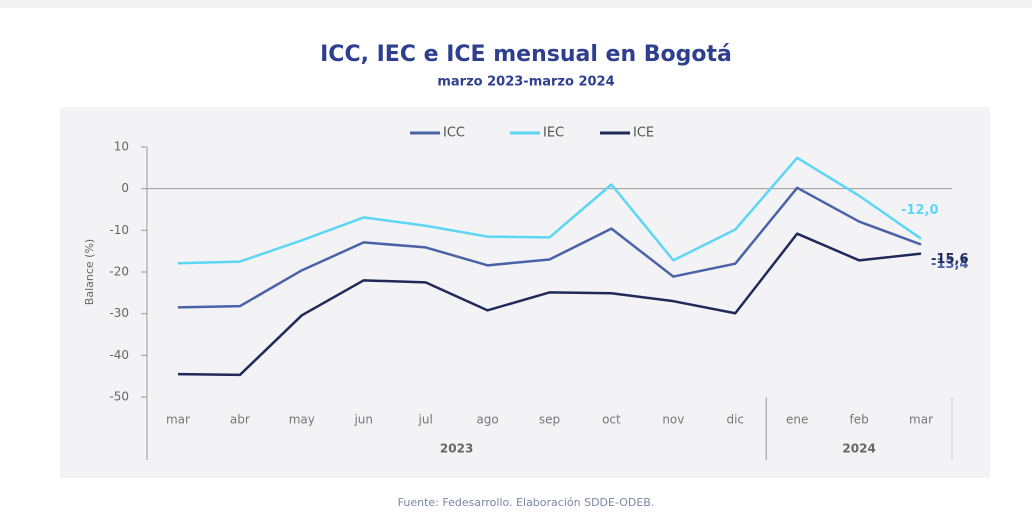  I want to click on legend-label: IEC, so click(553, 133).